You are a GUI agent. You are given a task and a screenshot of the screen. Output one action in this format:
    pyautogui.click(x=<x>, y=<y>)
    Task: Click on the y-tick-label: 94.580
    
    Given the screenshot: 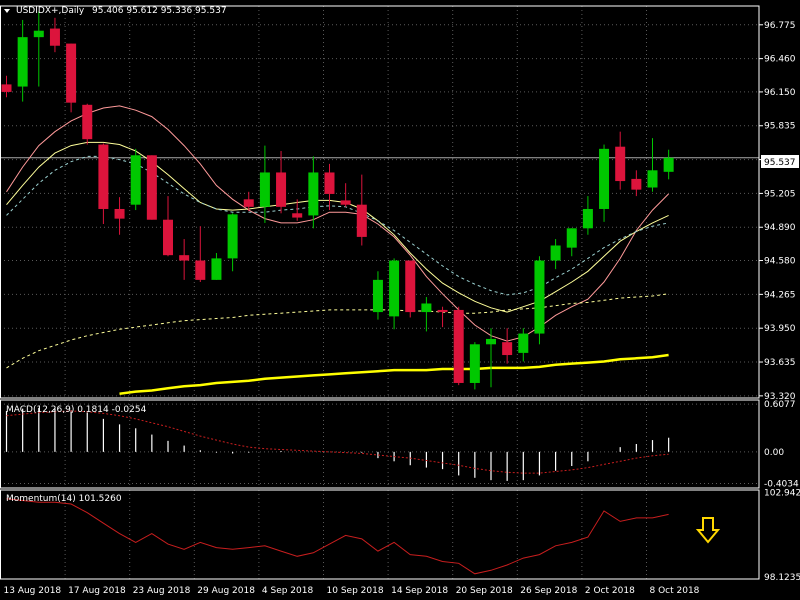 What is the action you would take?
    pyautogui.click(x=780, y=262)
    